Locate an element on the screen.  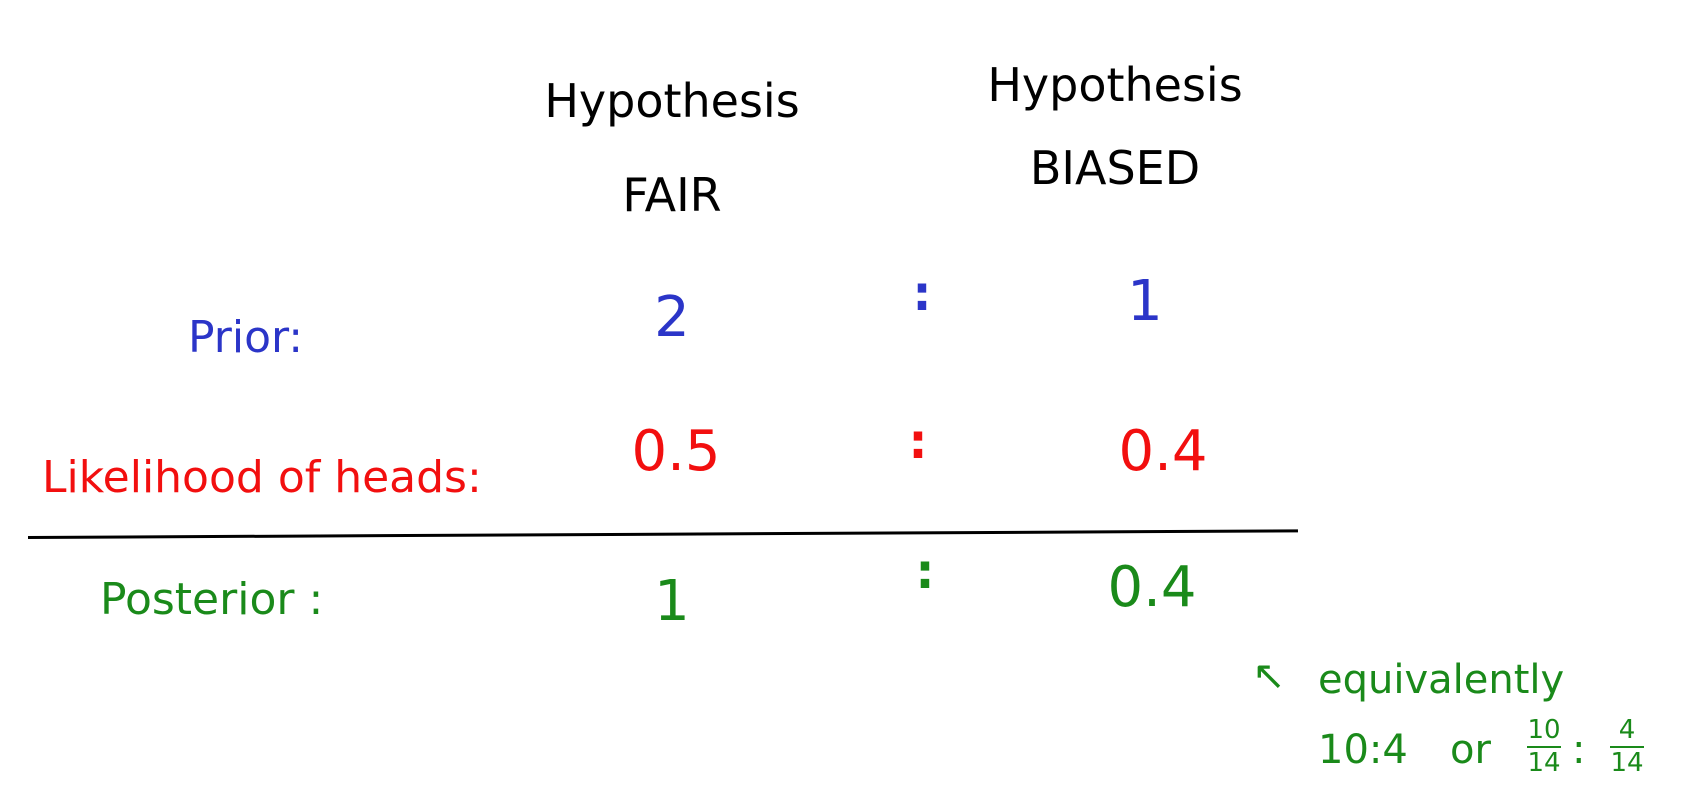
equivalently-note: equivalently is located at coordinates (1441, 680).